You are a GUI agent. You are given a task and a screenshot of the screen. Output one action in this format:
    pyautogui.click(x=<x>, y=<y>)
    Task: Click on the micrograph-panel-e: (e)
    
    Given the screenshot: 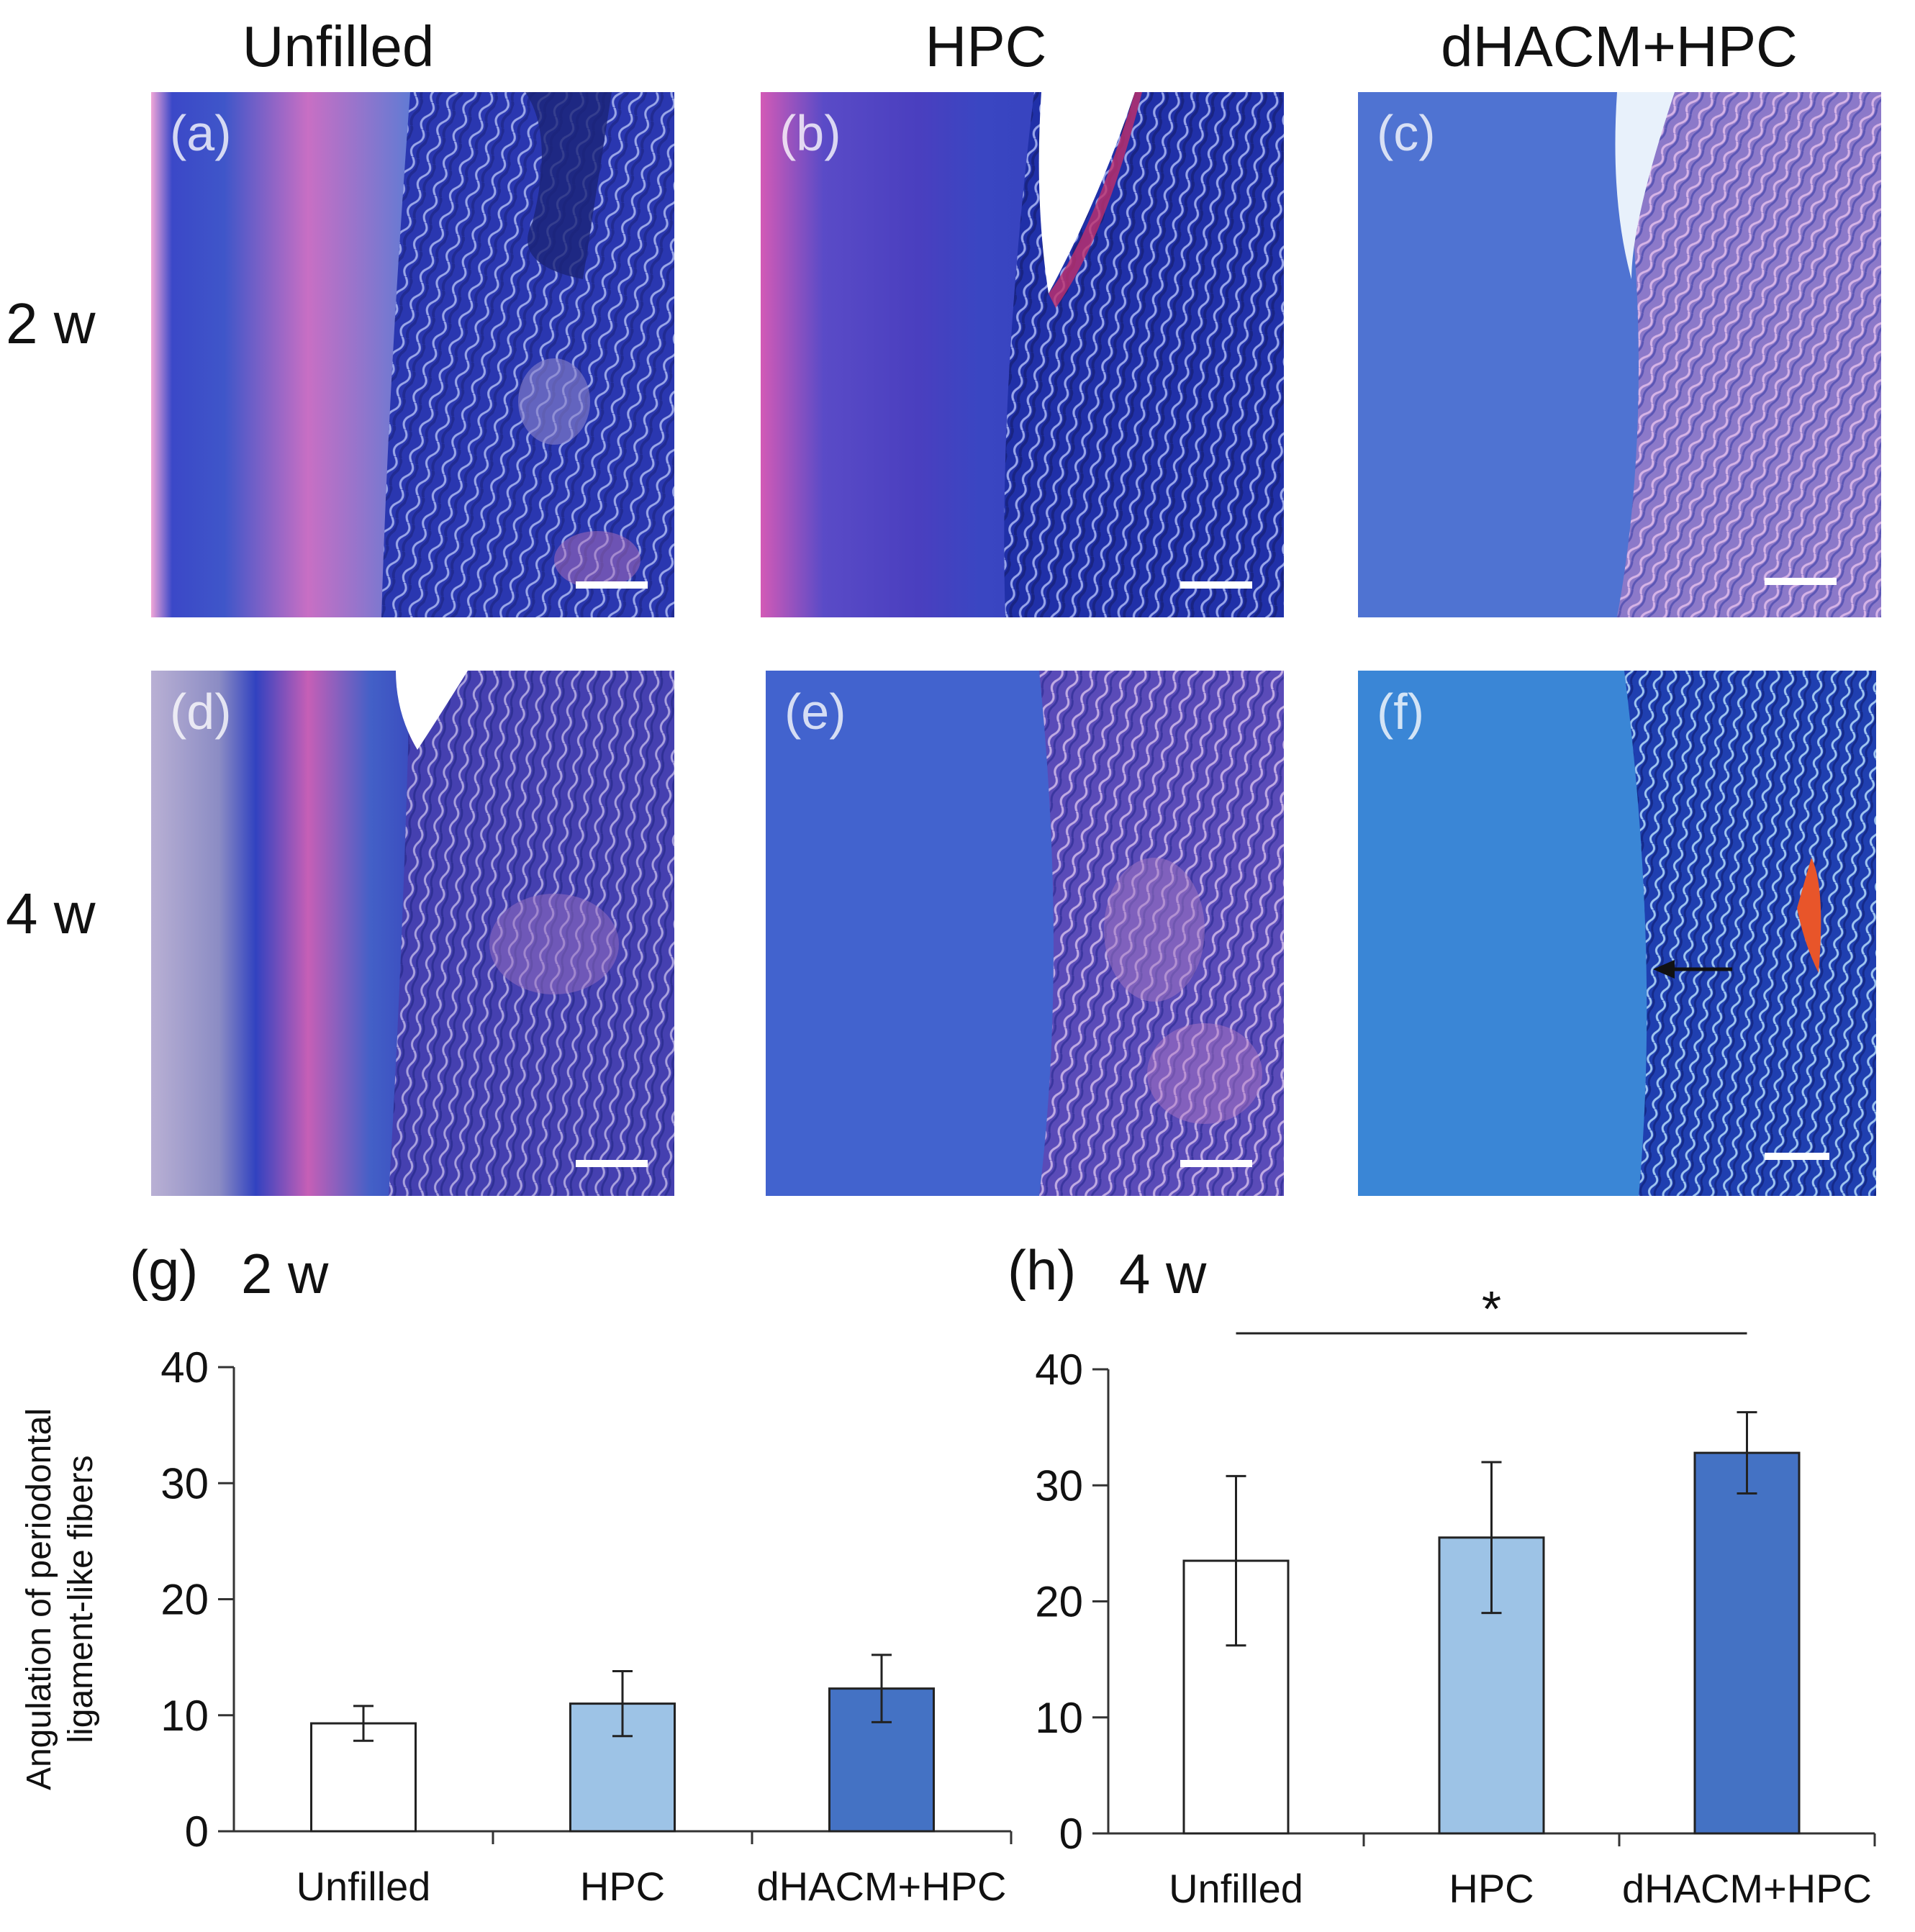 What is the action you would take?
    pyautogui.click(x=1025, y=933)
    